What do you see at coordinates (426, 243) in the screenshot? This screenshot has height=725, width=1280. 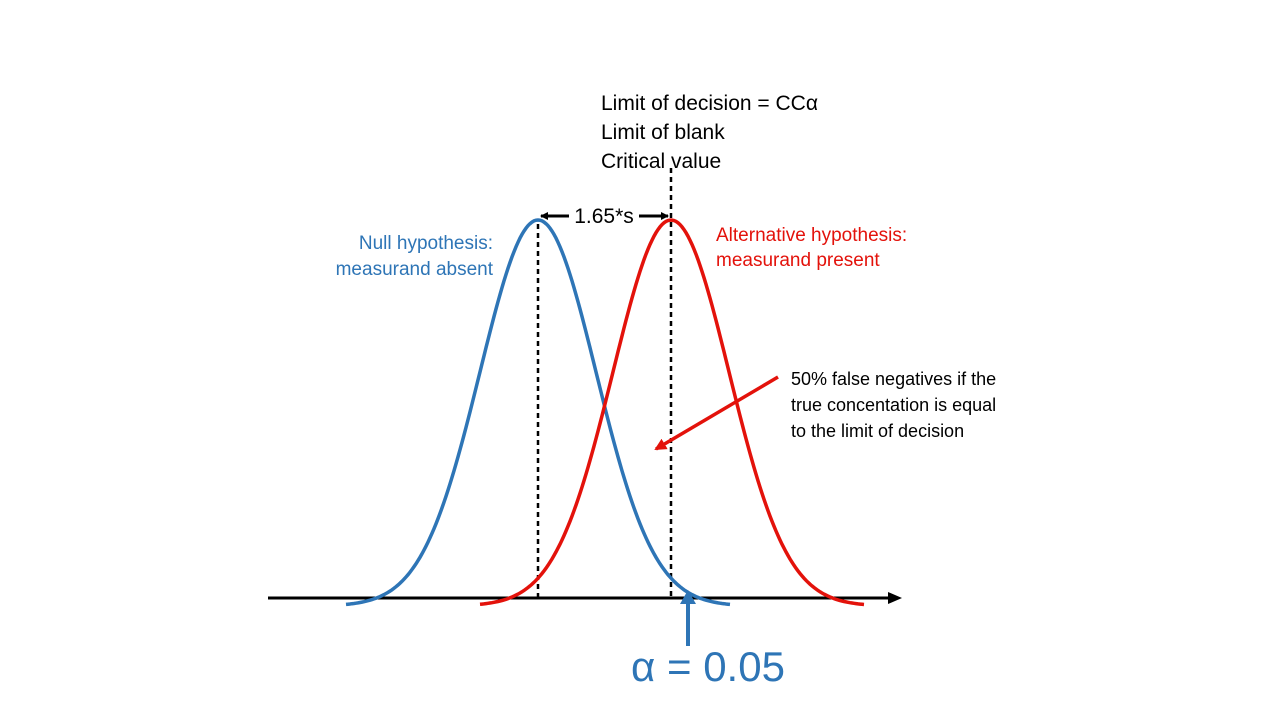 I see `null-hypothesis-line-1: Null hypothesis:` at bounding box center [426, 243].